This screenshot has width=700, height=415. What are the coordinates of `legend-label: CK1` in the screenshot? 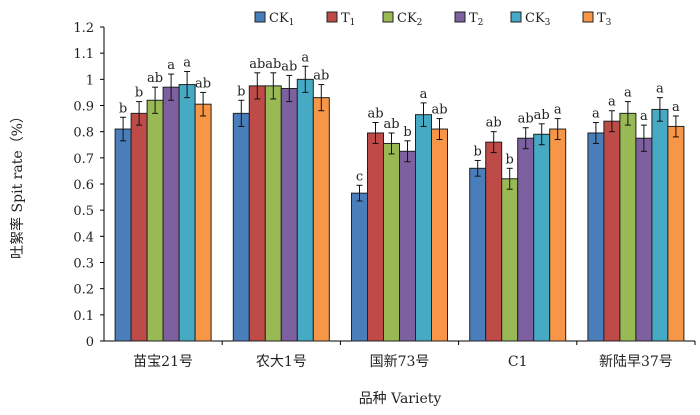 It's located at (281, 19).